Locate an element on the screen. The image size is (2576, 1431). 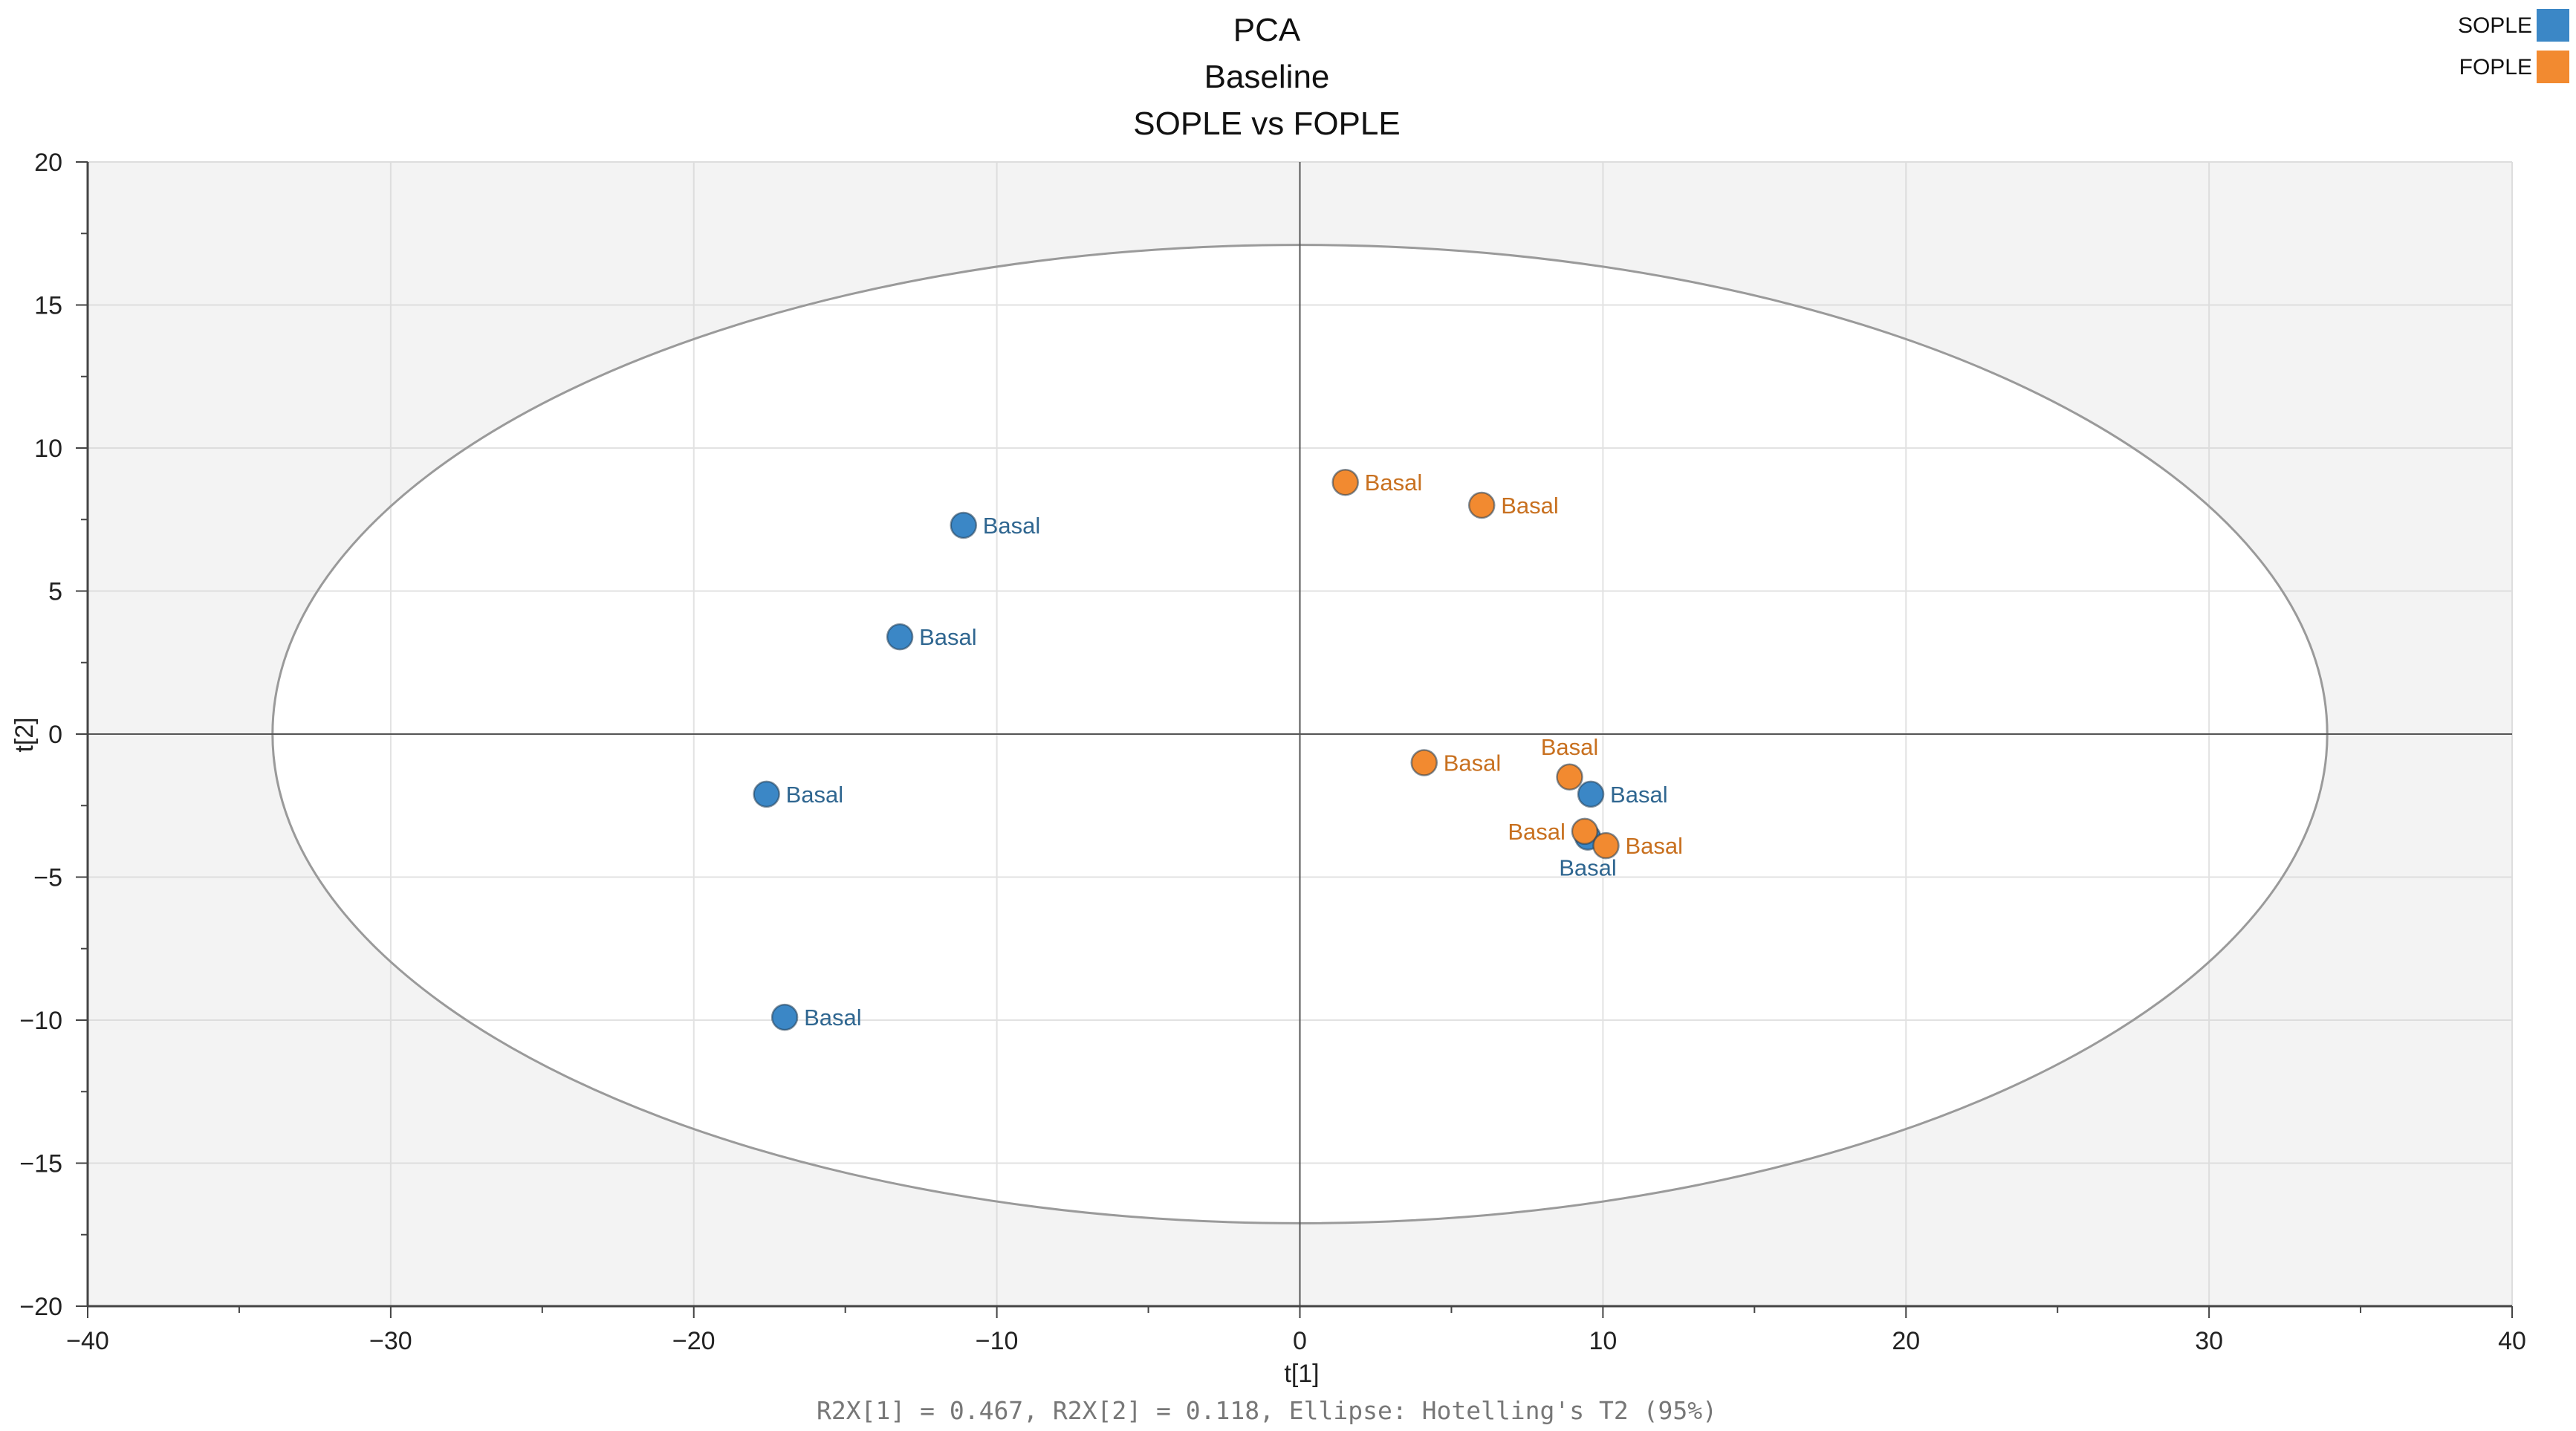
chart-title-line-1: PCA is located at coordinates (1267, 30).